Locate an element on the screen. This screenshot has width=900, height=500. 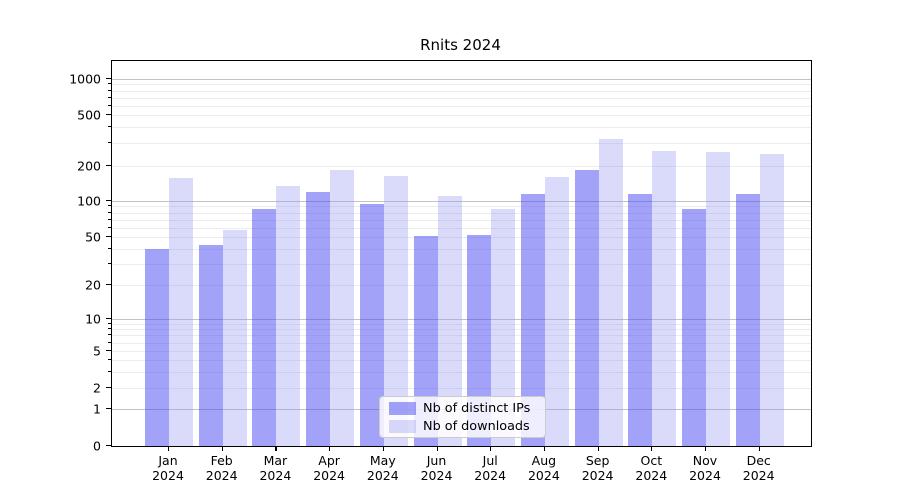
x-tick-label: Dec 2024 is located at coordinates (758, 468).